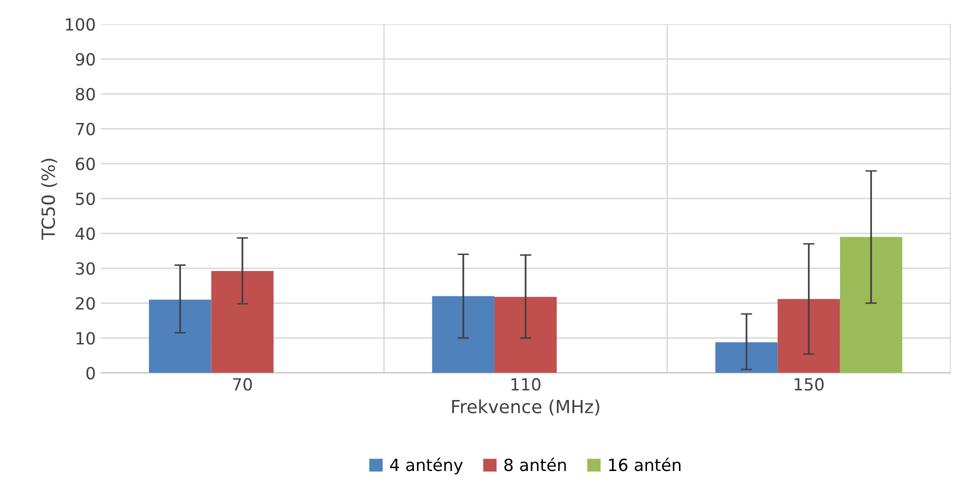  I want to click on x-tick-label: 150, so click(809, 384).